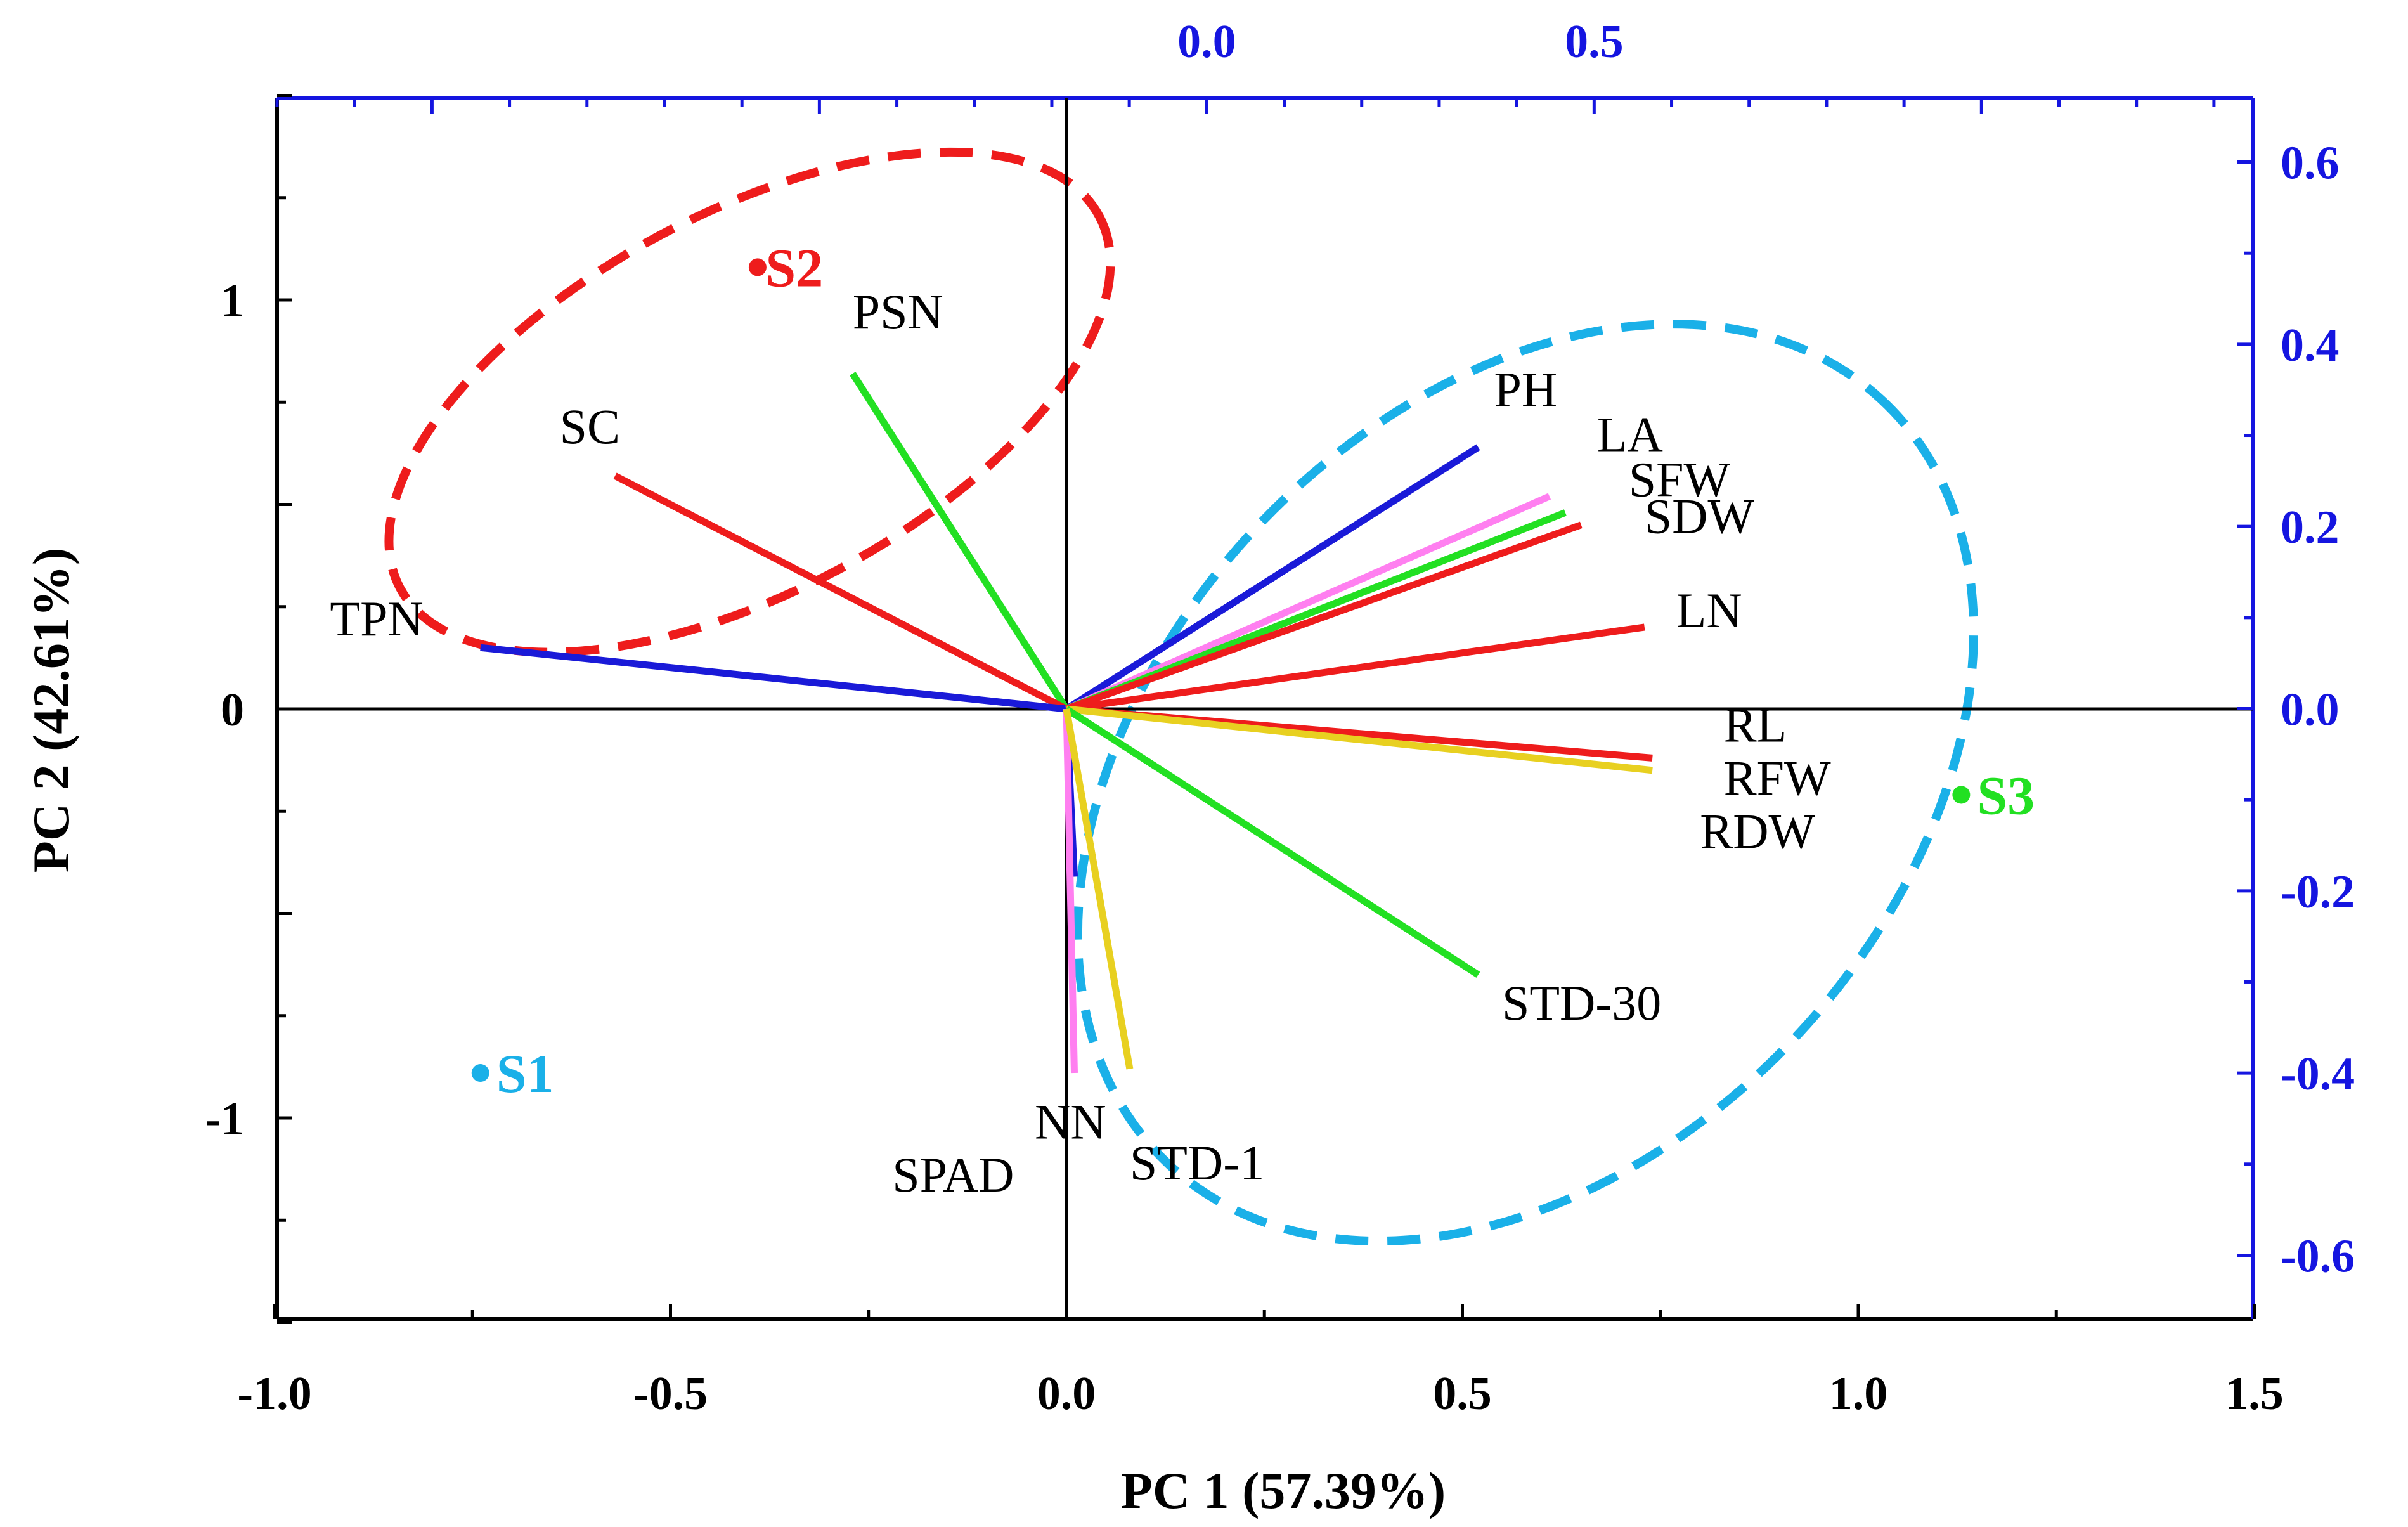  Describe the element at coordinates (525, 1074) in the screenshot. I see `sample-s1-label: S1` at that location.